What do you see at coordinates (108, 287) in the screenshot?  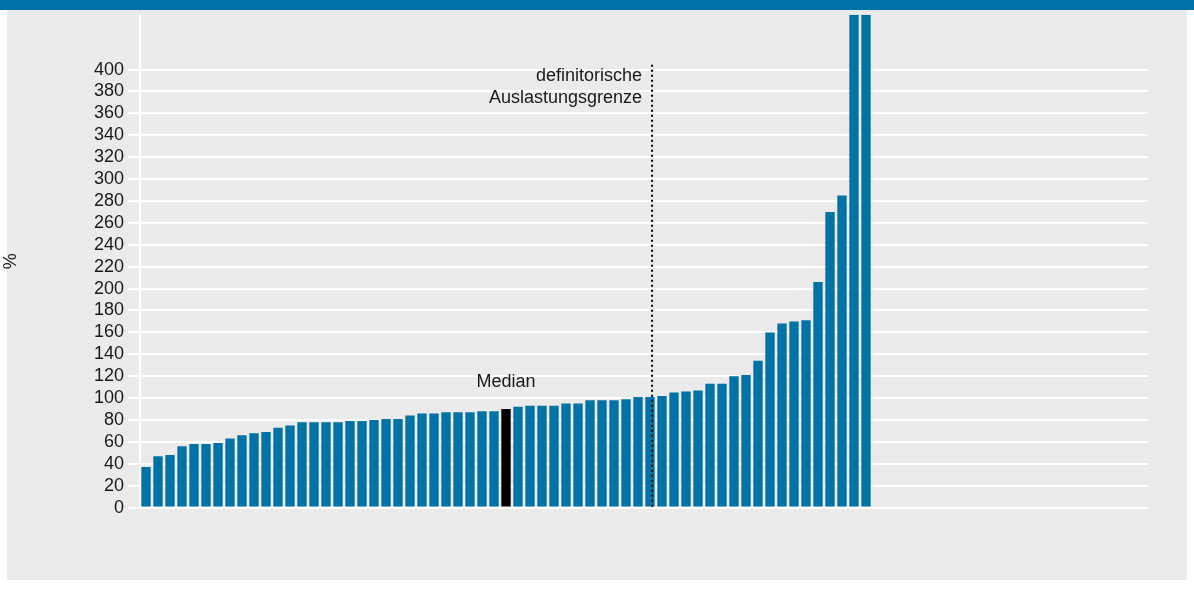 I see `y-tick-label: 200` at bounding box center [108, 287].